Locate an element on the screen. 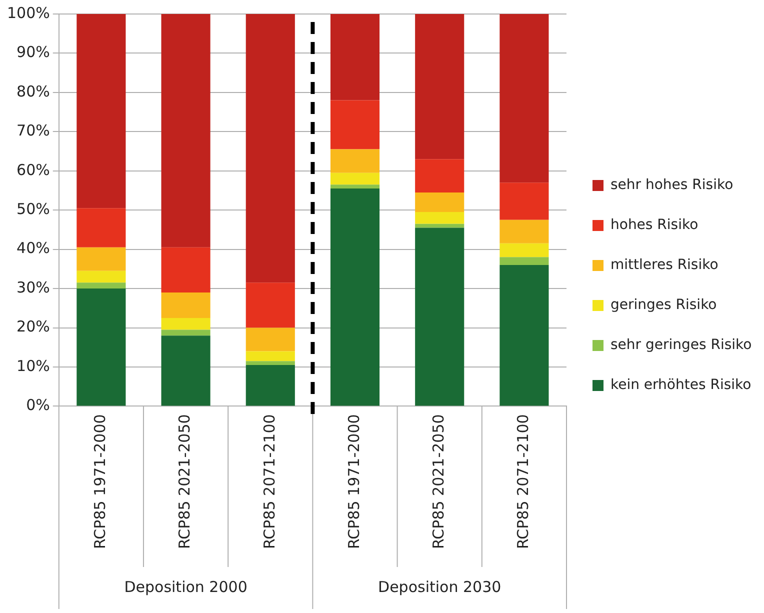  legend-label: hohes Risiko is located at coordinates (654, 225).